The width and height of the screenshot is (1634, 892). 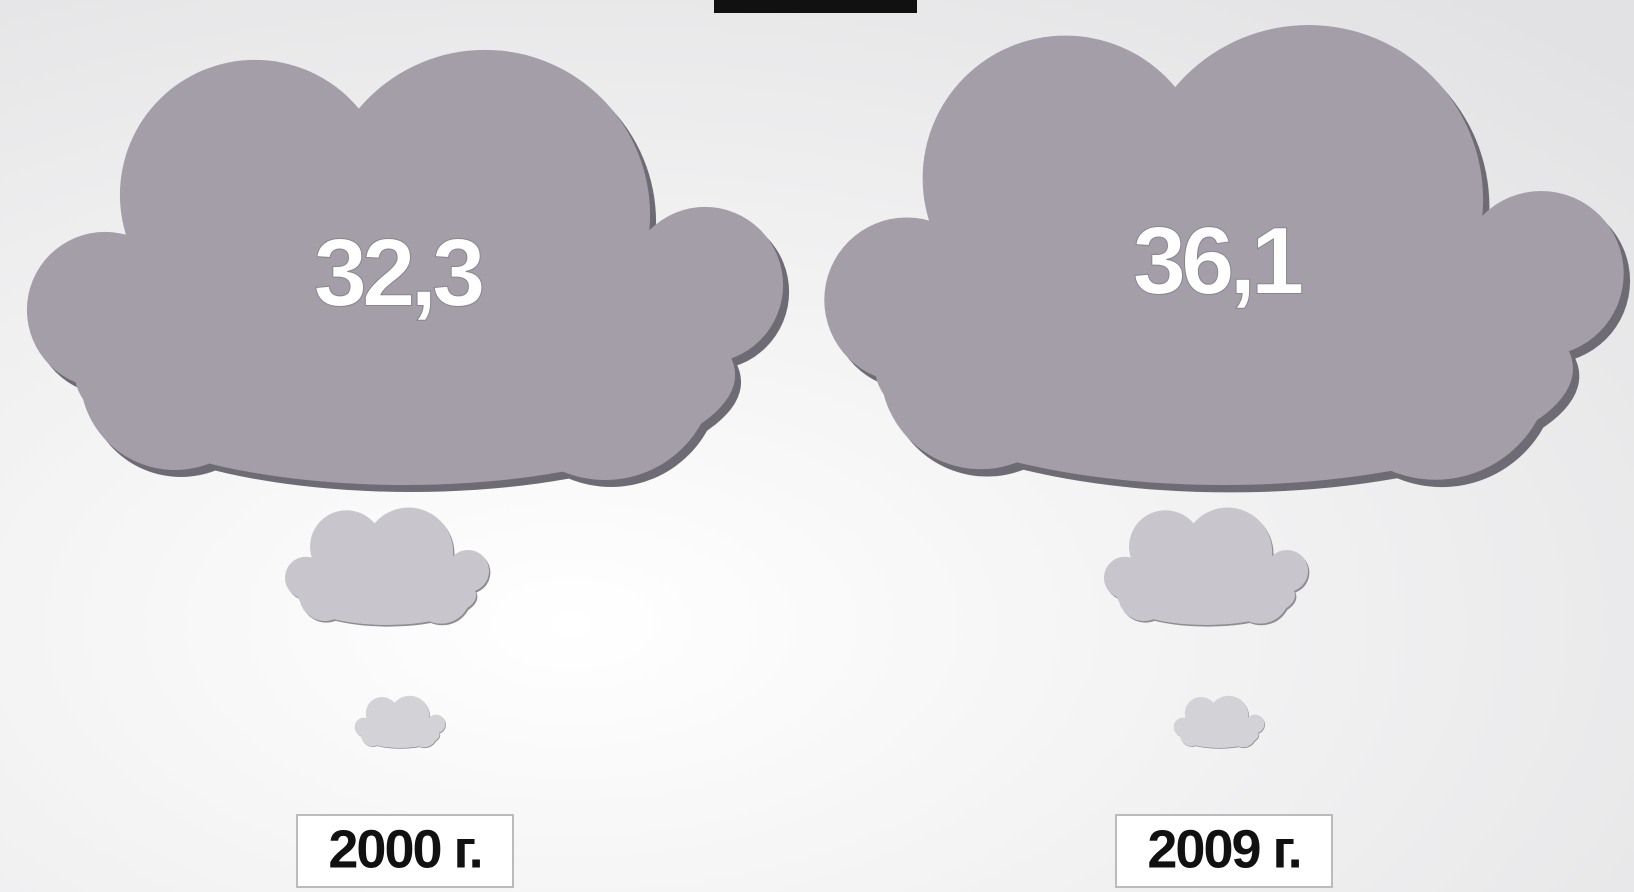 What do you see at coordinates (398, 272) in the screenshot?
I see `value-label: 32,3` at bounding box center [398, 272].